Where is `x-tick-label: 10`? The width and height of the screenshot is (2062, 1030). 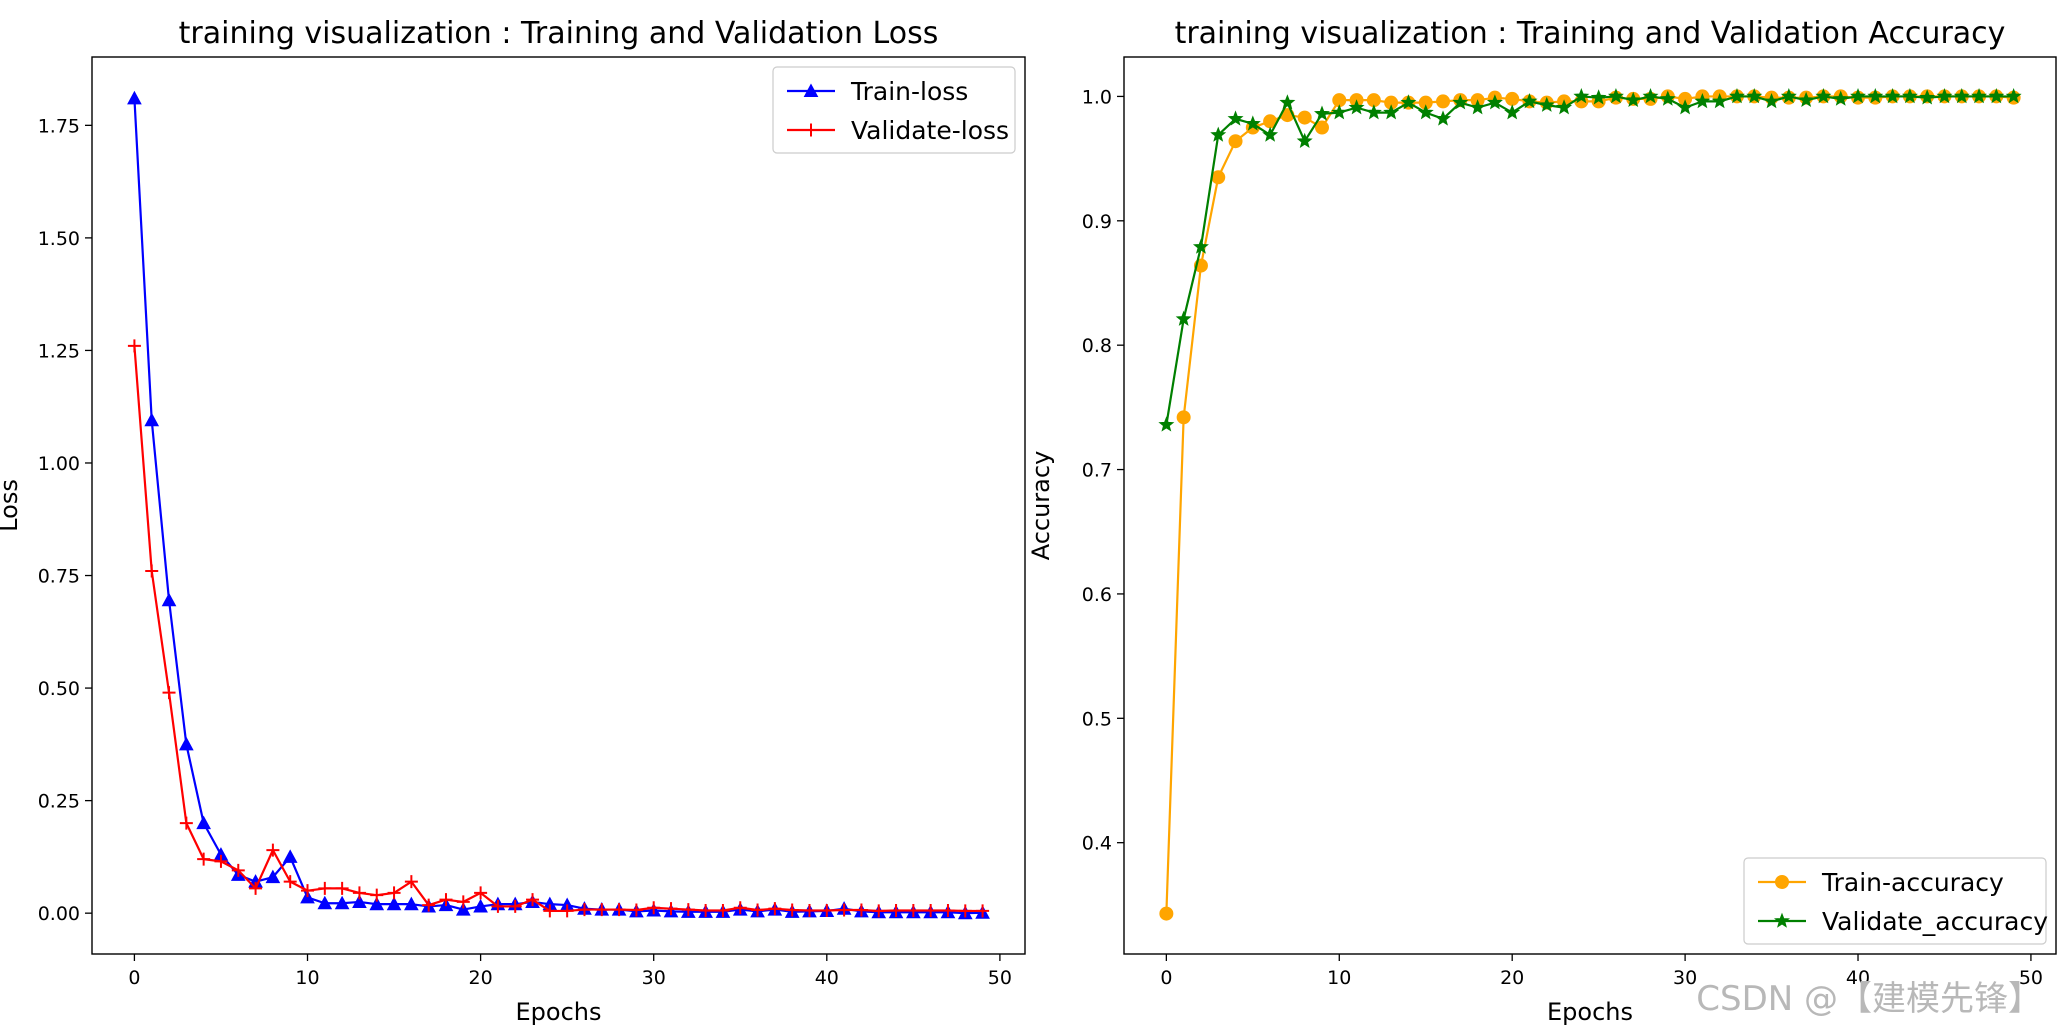 x-tick-label: 10 is located at coordinates (307, 978).